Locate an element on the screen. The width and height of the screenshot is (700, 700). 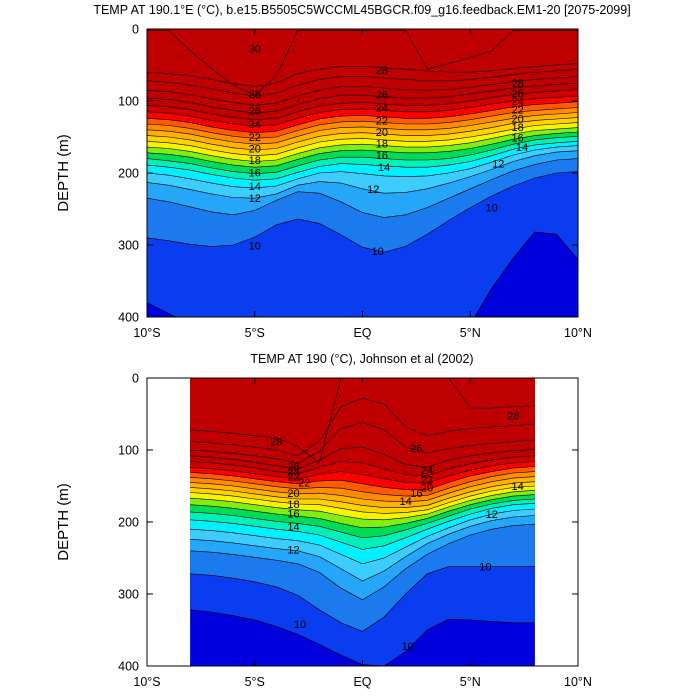
contour-label: 30 is located at coordinates (255, 49).